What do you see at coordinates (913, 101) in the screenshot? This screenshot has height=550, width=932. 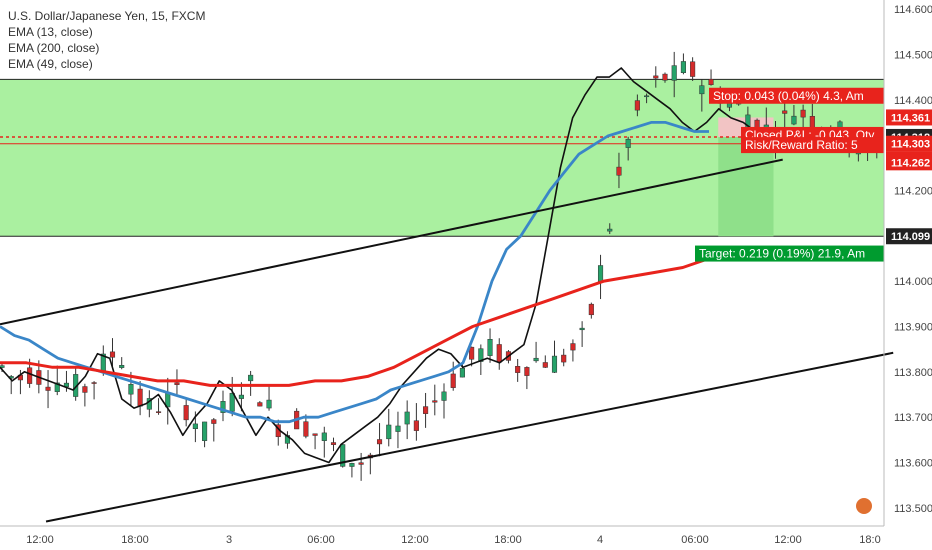 I see `y-tick-label: 114.400` at bounding box center [913, 101].